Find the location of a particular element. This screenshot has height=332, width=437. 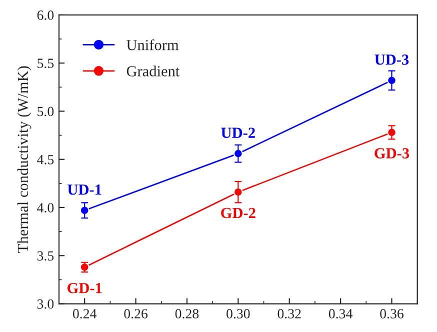

x-tick-label: 0.34 is located at coordinates (340, 313).